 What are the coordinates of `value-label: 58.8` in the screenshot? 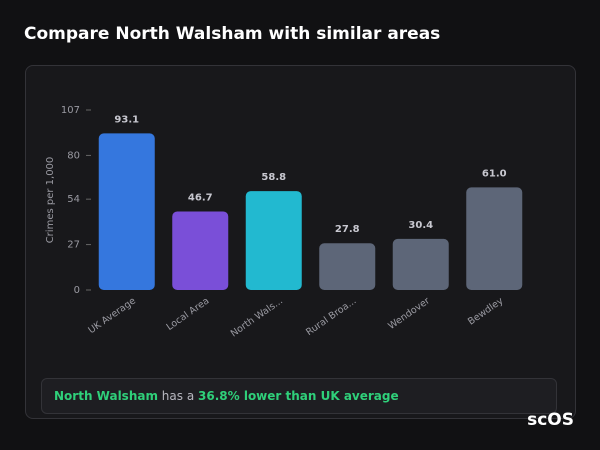 It's located at (273, 177).